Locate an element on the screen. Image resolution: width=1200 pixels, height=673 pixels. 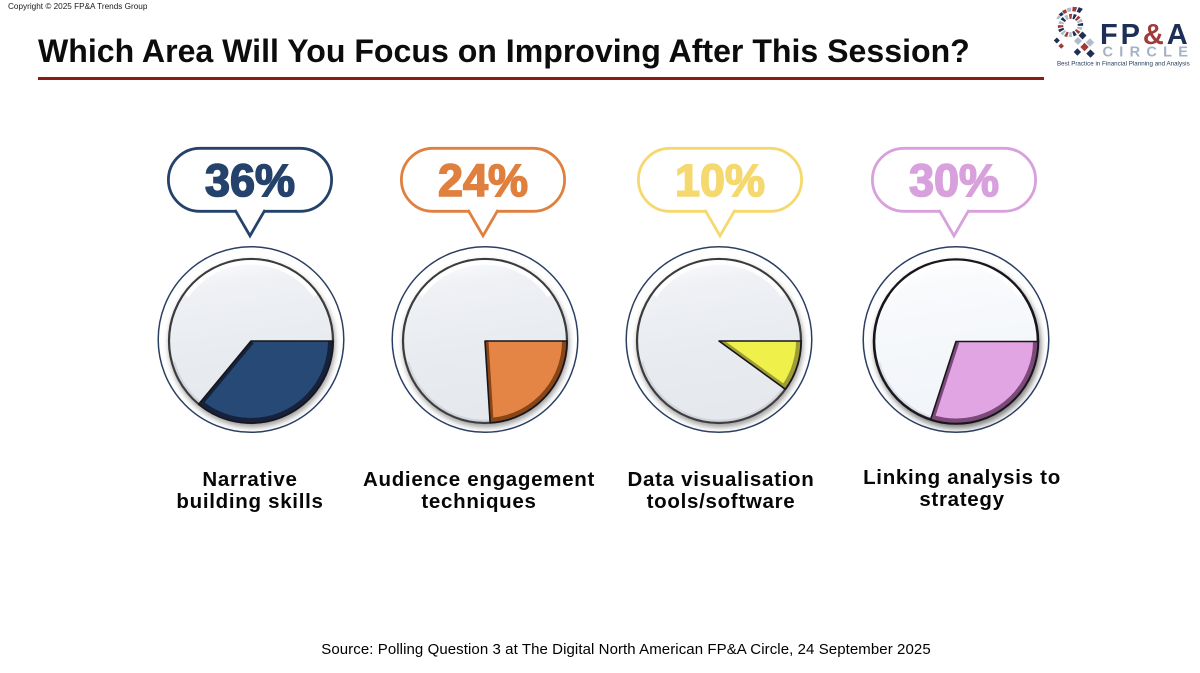
svg-text: 24% is located at coordinates (483, 180).